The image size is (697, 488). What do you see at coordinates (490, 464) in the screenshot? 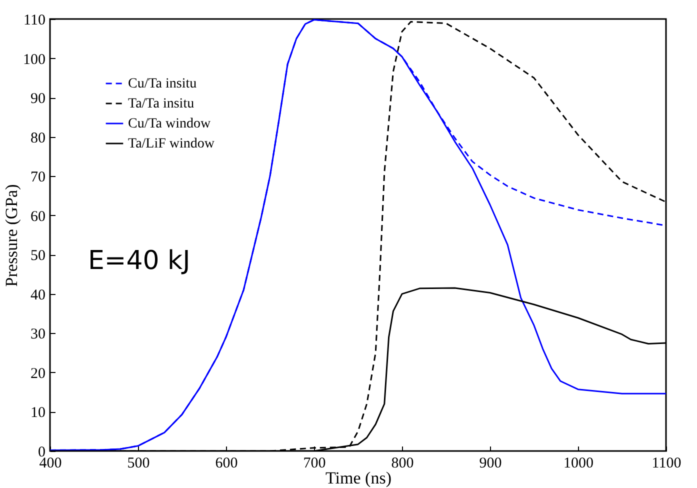
I see `x-tick-label: 900` at bounding box center [490, 464].